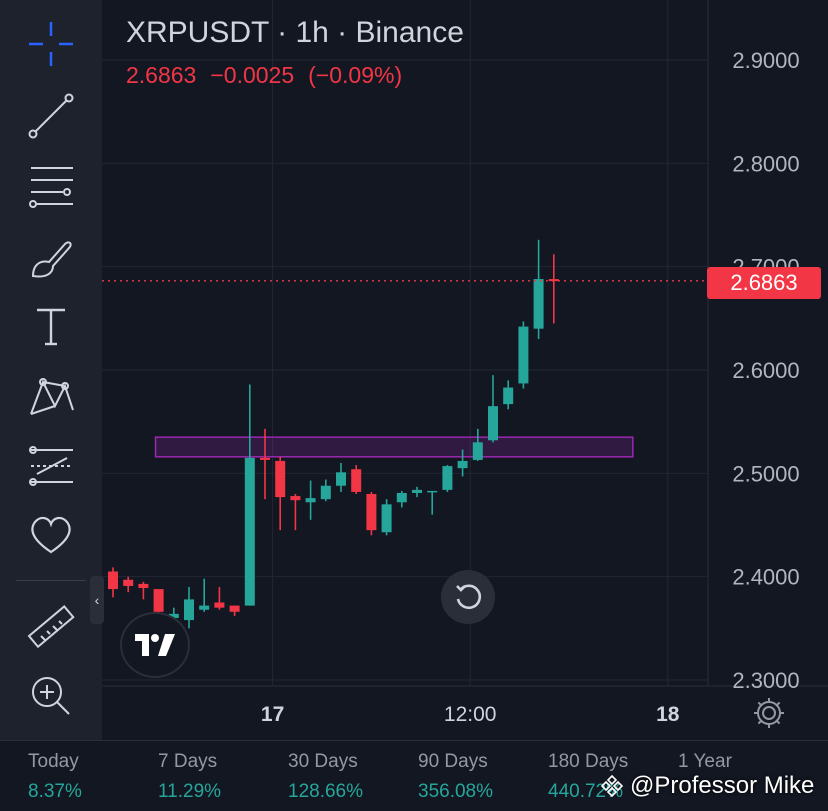 This screenshot has width=828, height=811. I want to click on last-price: 2.6863, so click(161, 75).